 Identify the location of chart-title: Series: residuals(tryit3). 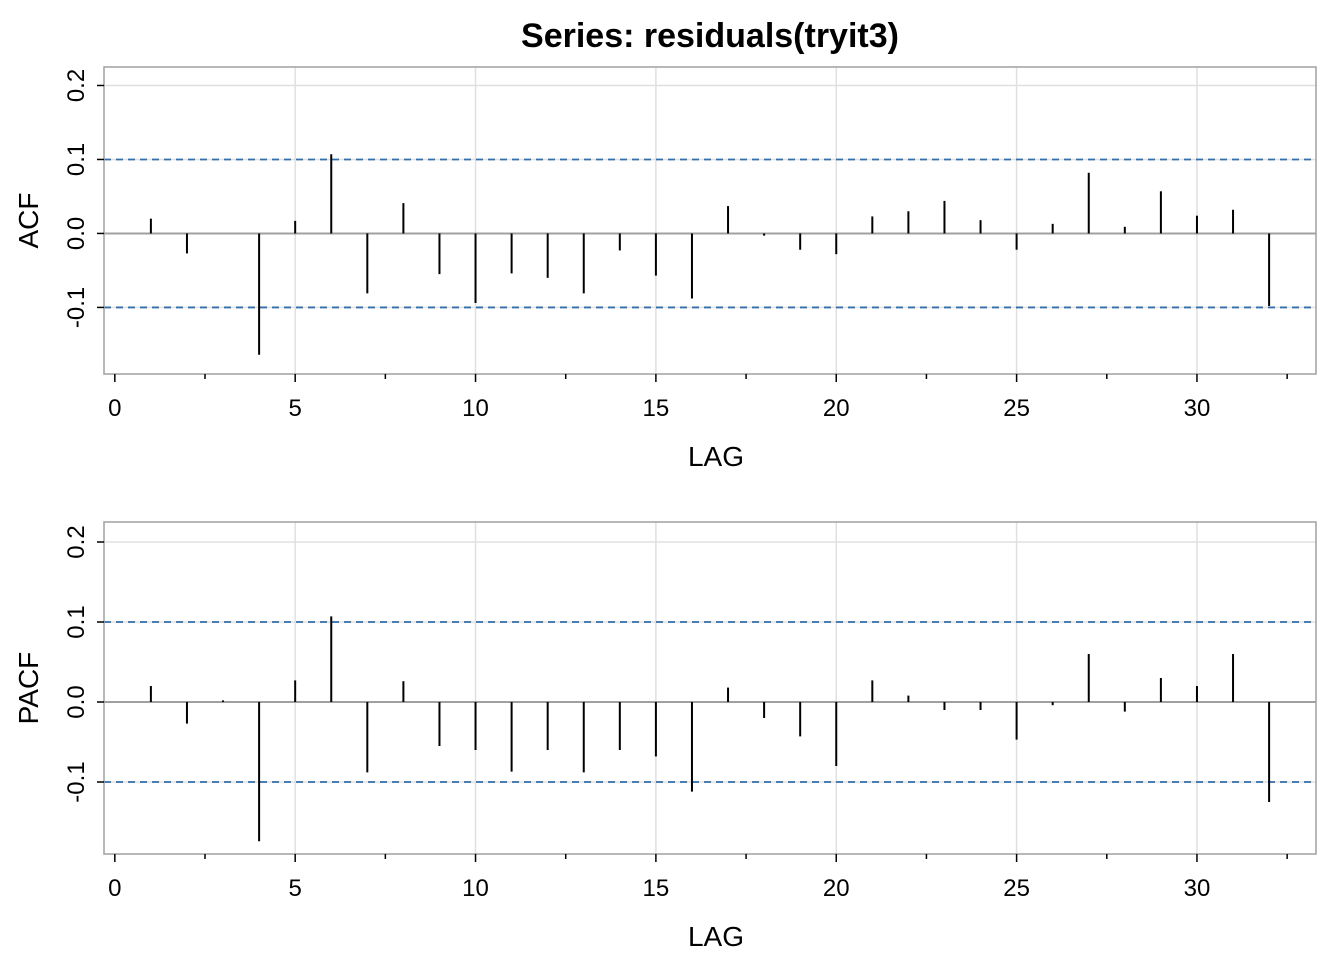
(710, 36).